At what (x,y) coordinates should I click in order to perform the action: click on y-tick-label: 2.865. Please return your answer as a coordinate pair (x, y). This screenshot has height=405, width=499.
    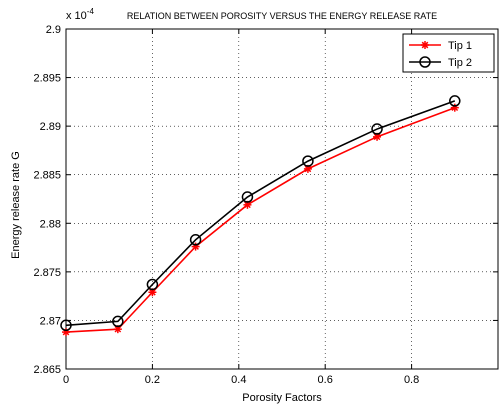
    Looking at the image, I should click on (47, 370).